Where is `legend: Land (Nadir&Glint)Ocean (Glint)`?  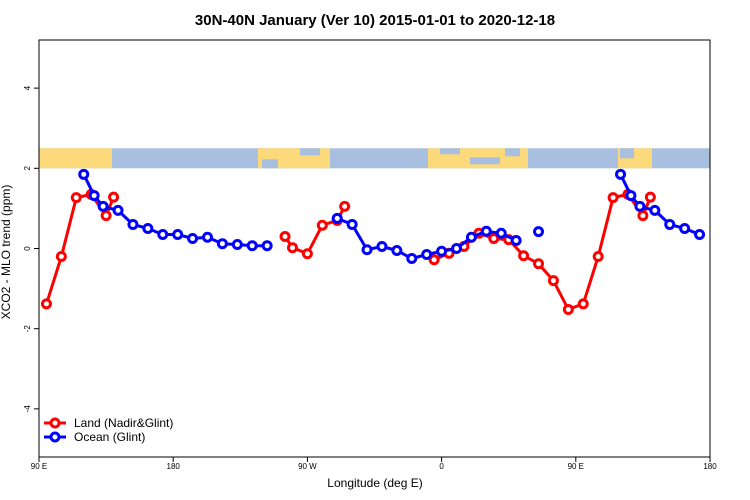 legend: Land (Nadir&Glint)Ocean (Glint) is located at coordinates (108, 430).